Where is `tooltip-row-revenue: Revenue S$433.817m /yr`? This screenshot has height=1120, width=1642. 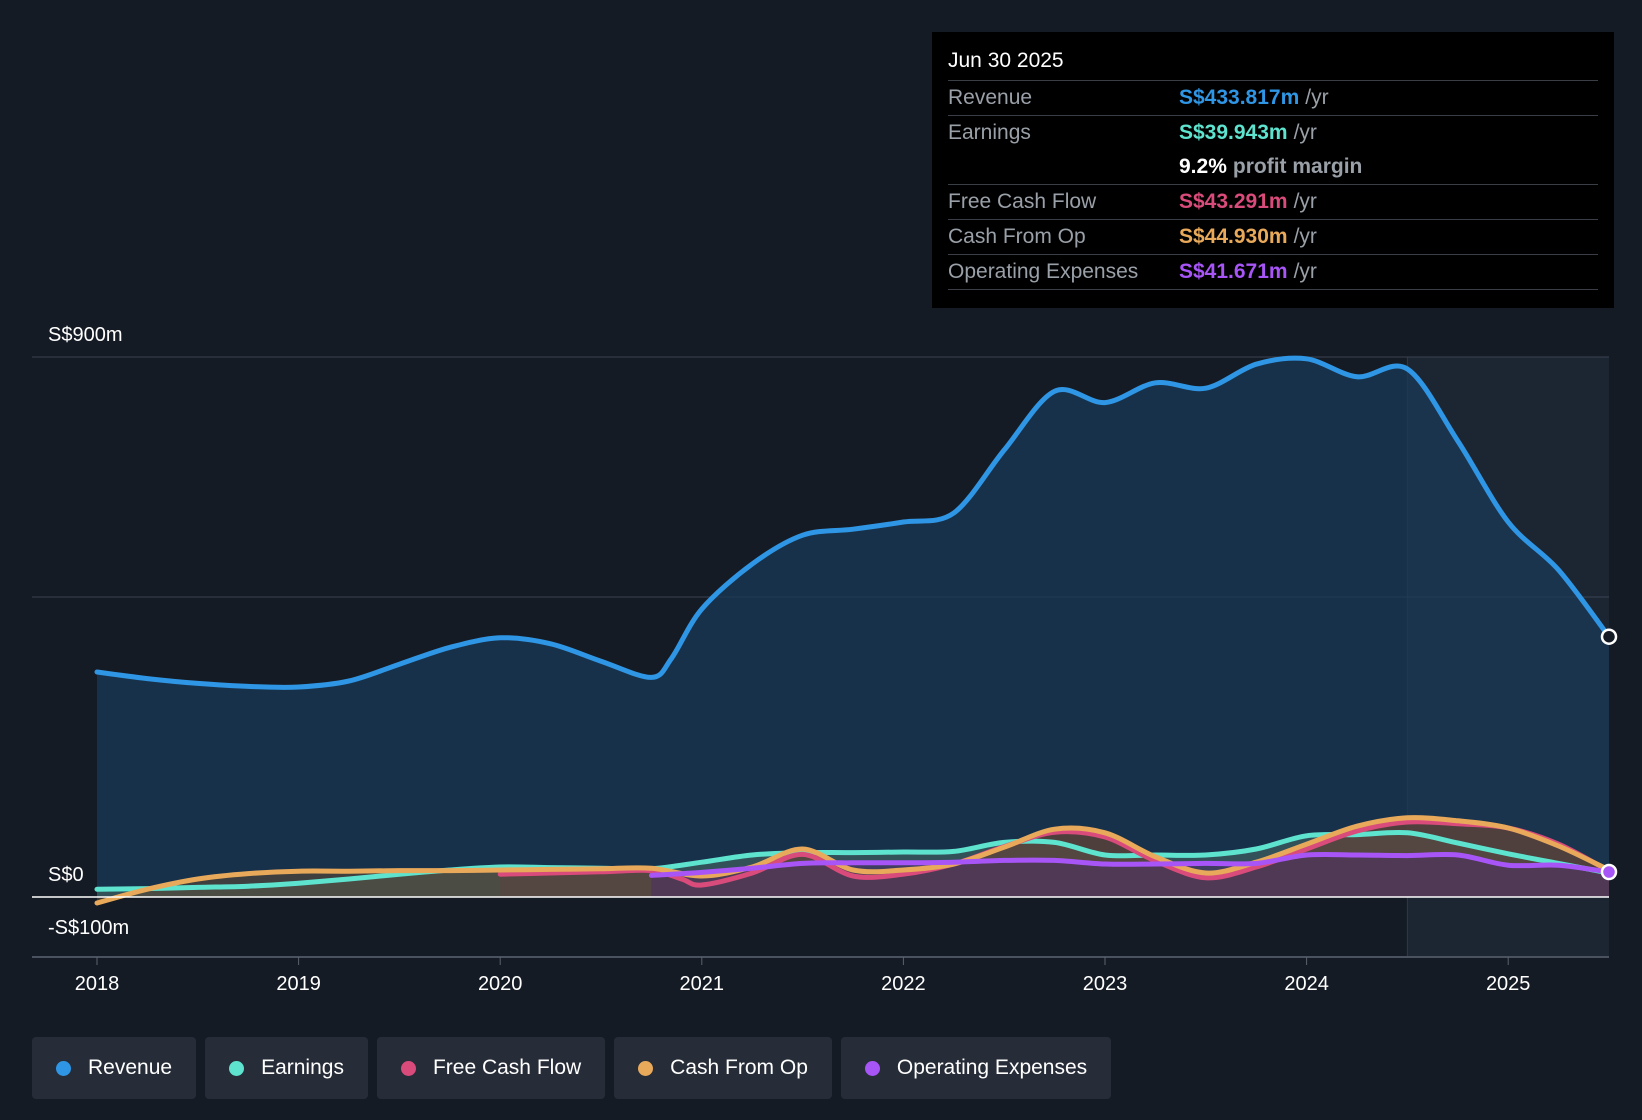 tooltip-row-revenue: Revenue S$433.817m /yr is located at coordinates (1273, 98).